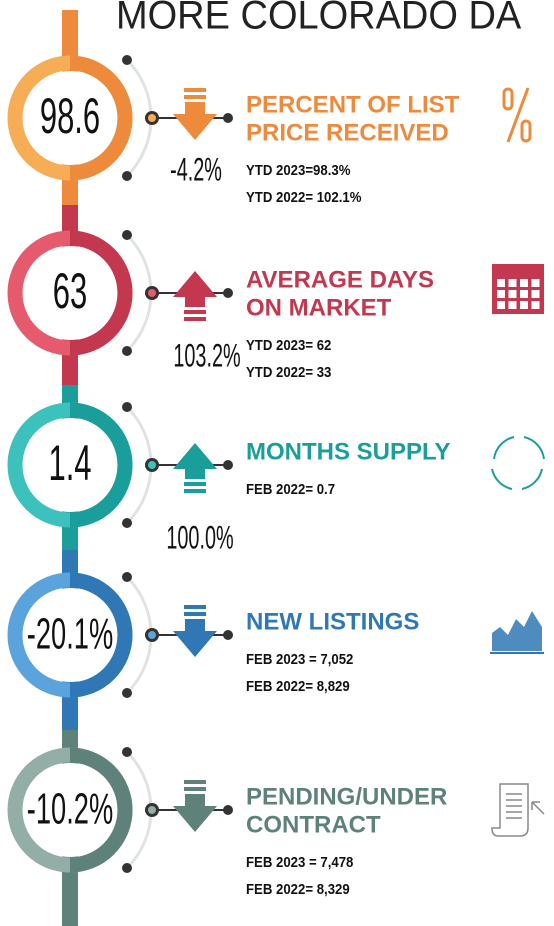  I want to click on stat-title: PENDING/UNDER, so click(346, 796).